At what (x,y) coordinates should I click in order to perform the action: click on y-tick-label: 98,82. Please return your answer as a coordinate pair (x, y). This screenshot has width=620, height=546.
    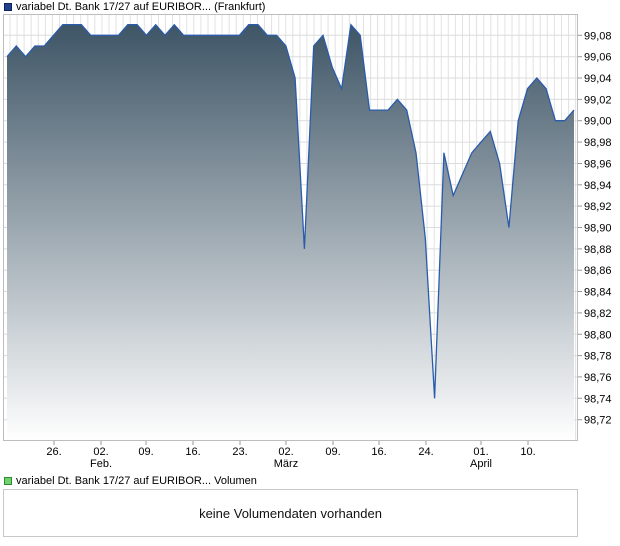
    Looking at the image, I should click on (598, 314).